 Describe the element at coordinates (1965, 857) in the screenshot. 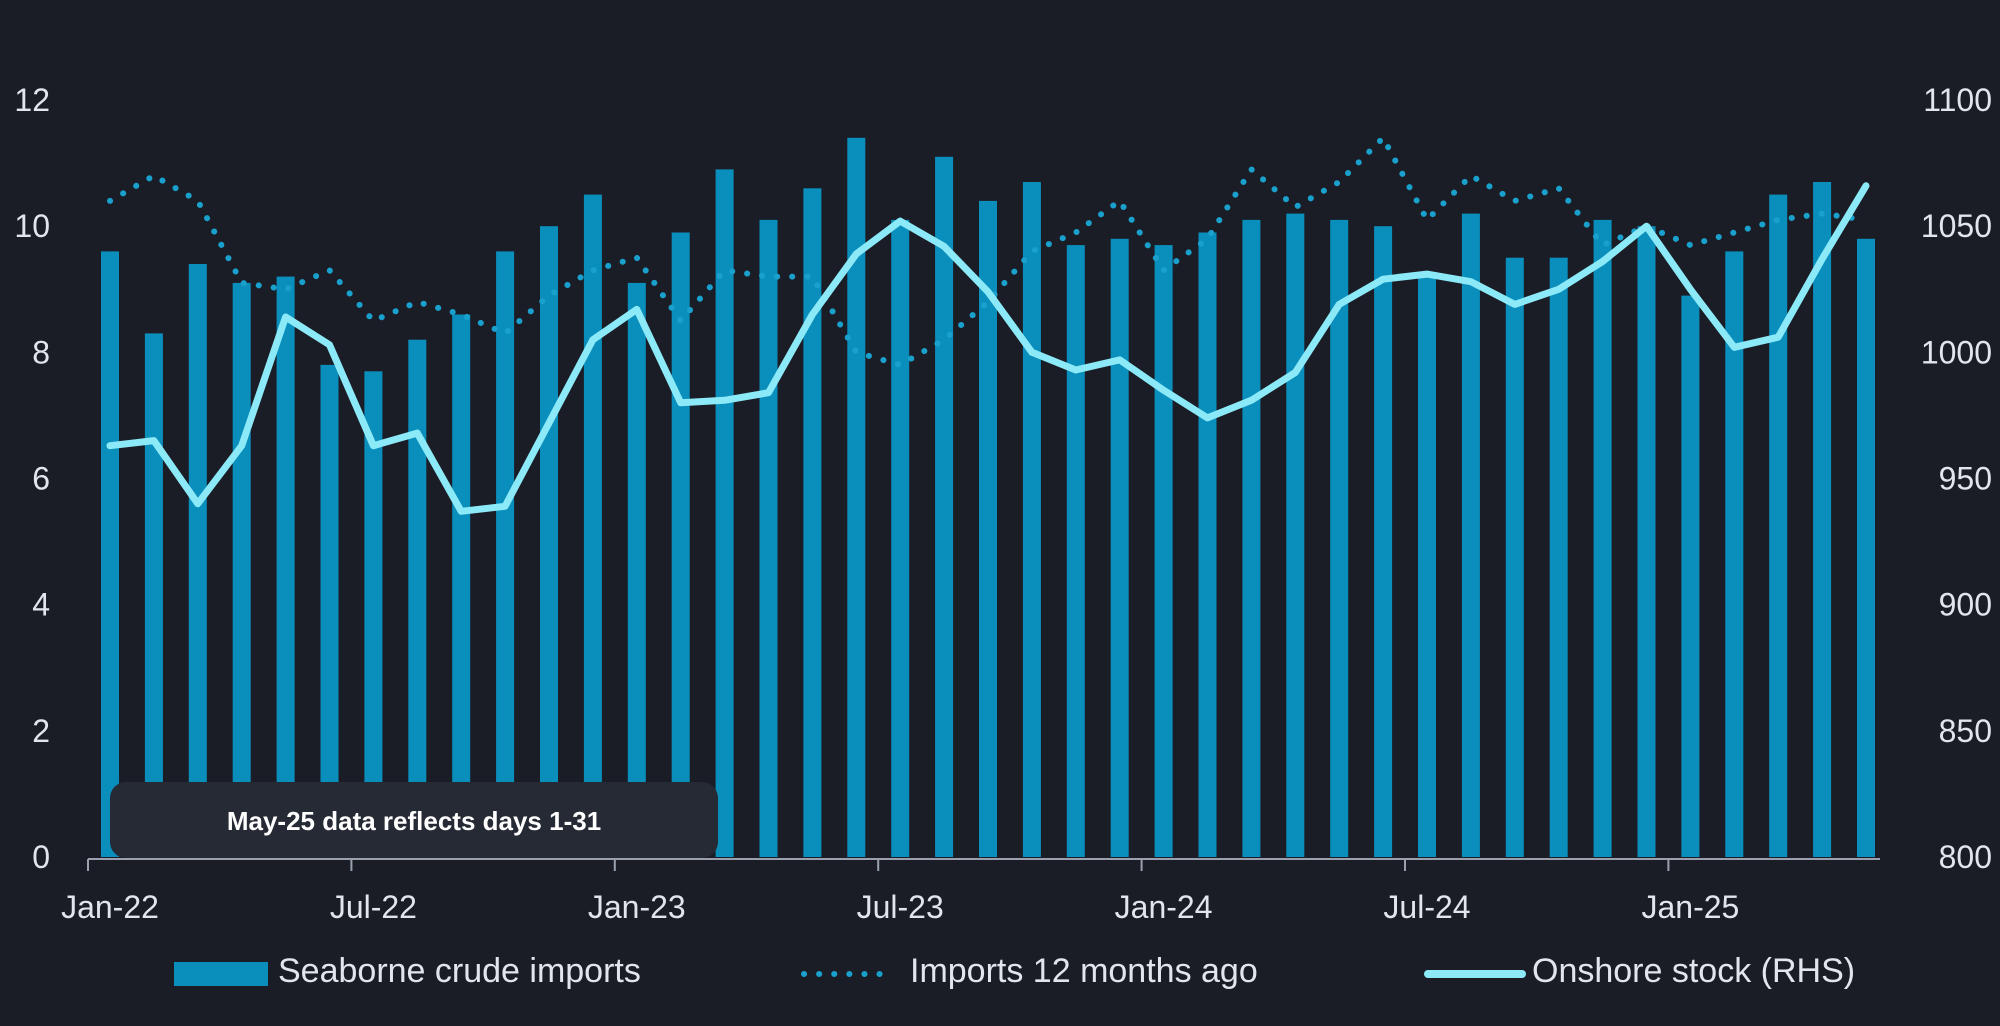

I see `y-right-tick-label-800: 800` at that location.